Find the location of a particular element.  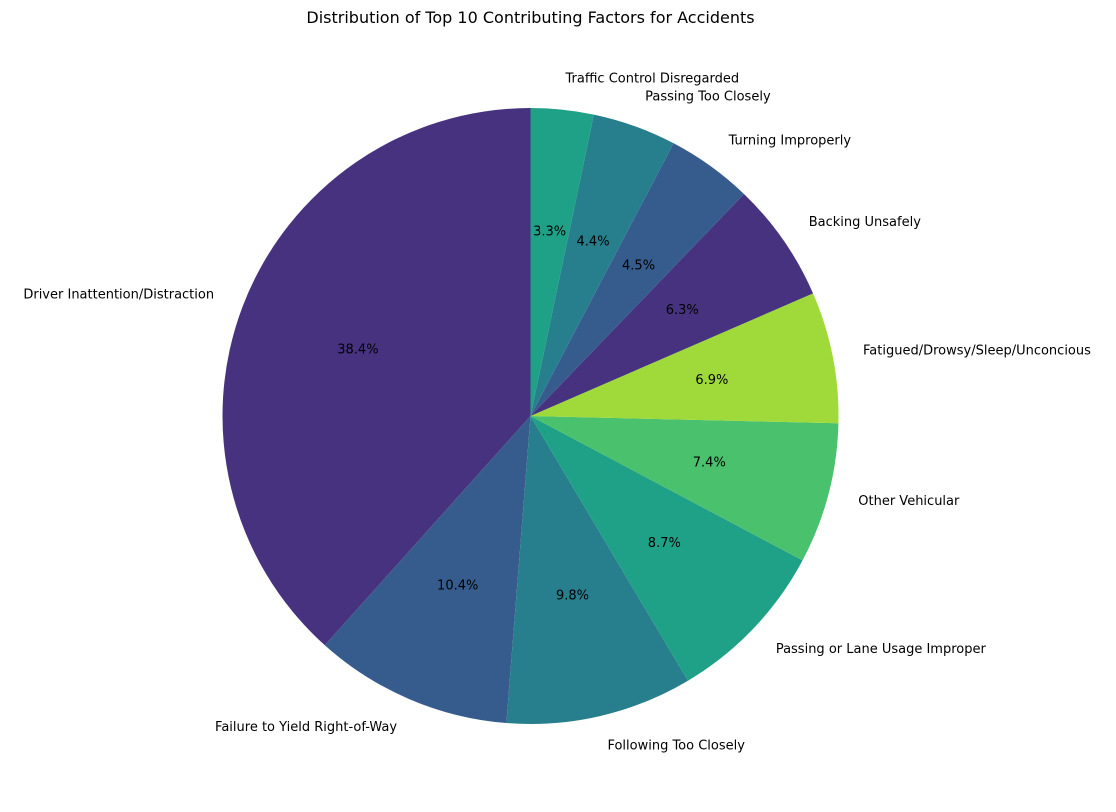

pie-slice-other-vehicular is located at coordinates (684, 488).